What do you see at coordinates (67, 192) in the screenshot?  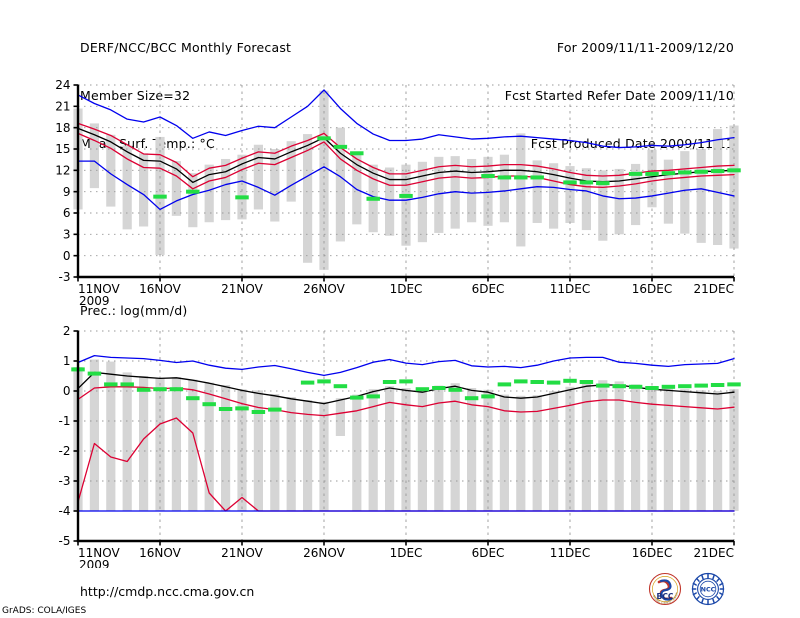 I see `y-tick-label: 9` at bounding box center [67, 192].